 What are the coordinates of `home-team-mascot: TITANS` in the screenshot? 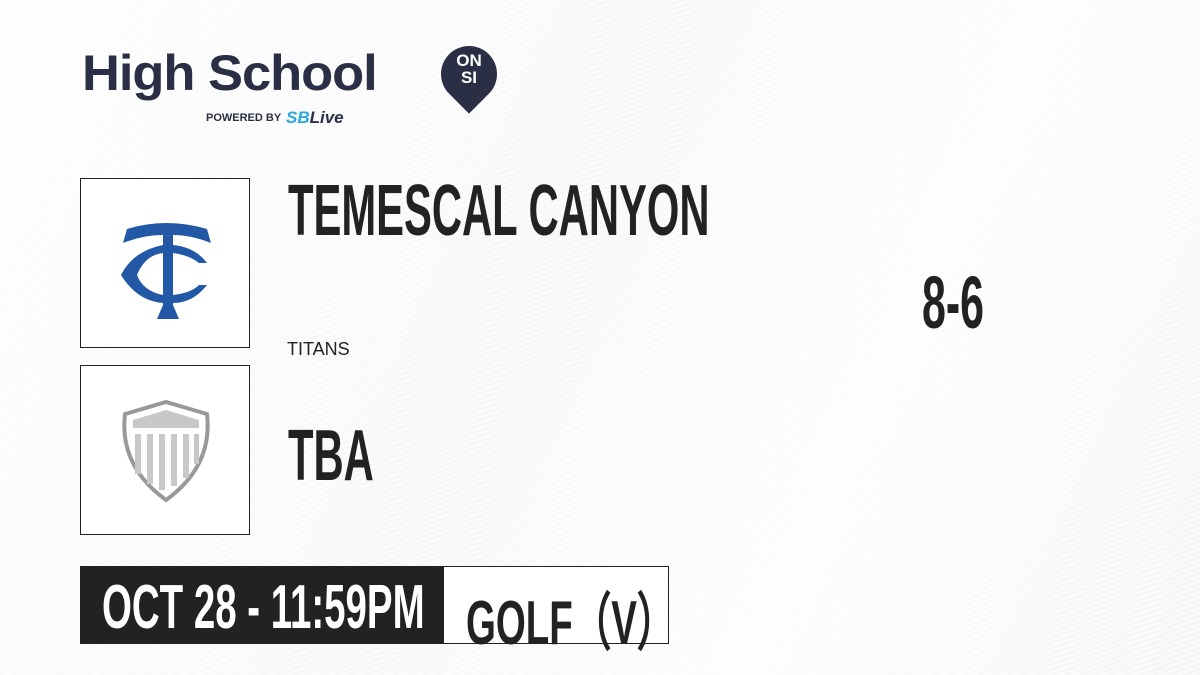 It's located at (318, 349).